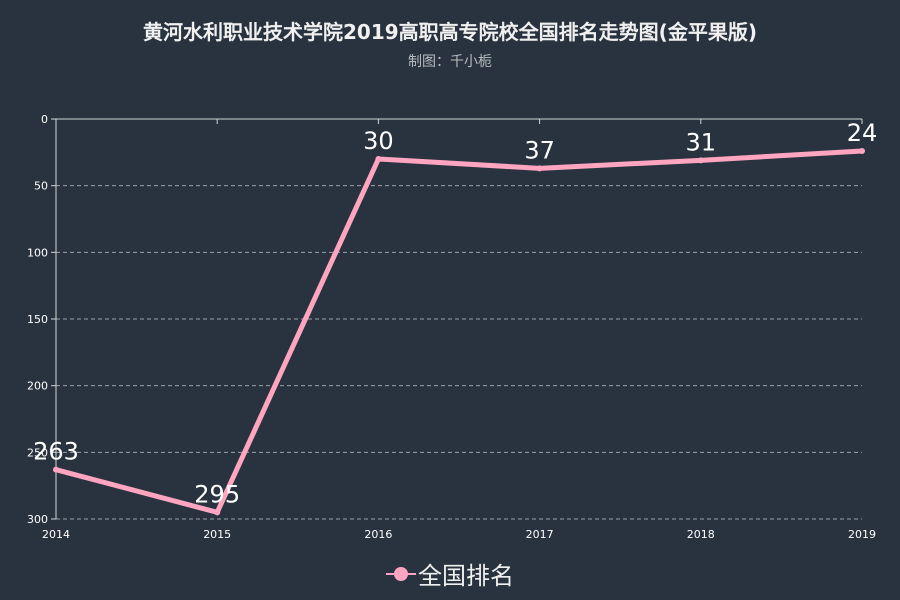 Image resolution: width=900 pixels, height=600 pixels. What do you see at coordinates (37, 319) in the screenshot?
I see `y-tick-label: 150` at bounding box center [37, 319].